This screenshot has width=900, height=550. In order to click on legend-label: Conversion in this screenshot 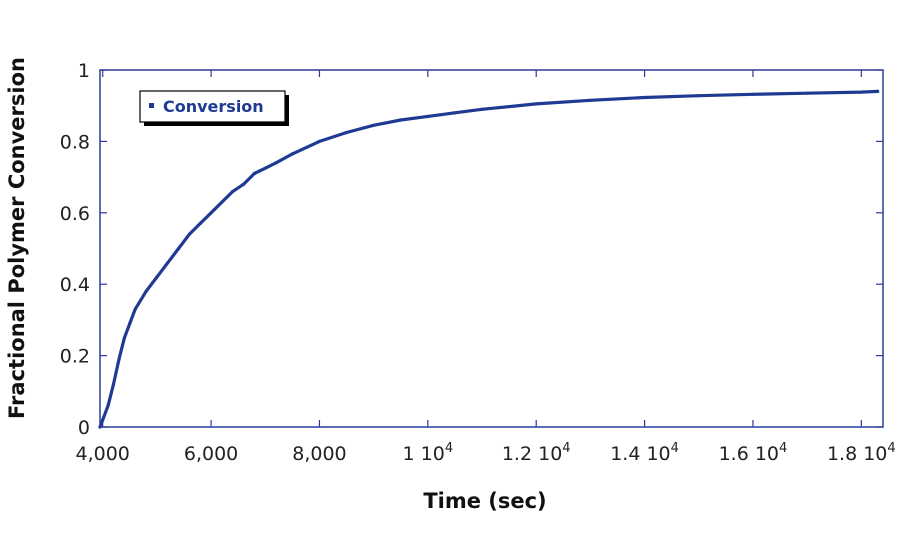, I will do `click(213, 106)`.